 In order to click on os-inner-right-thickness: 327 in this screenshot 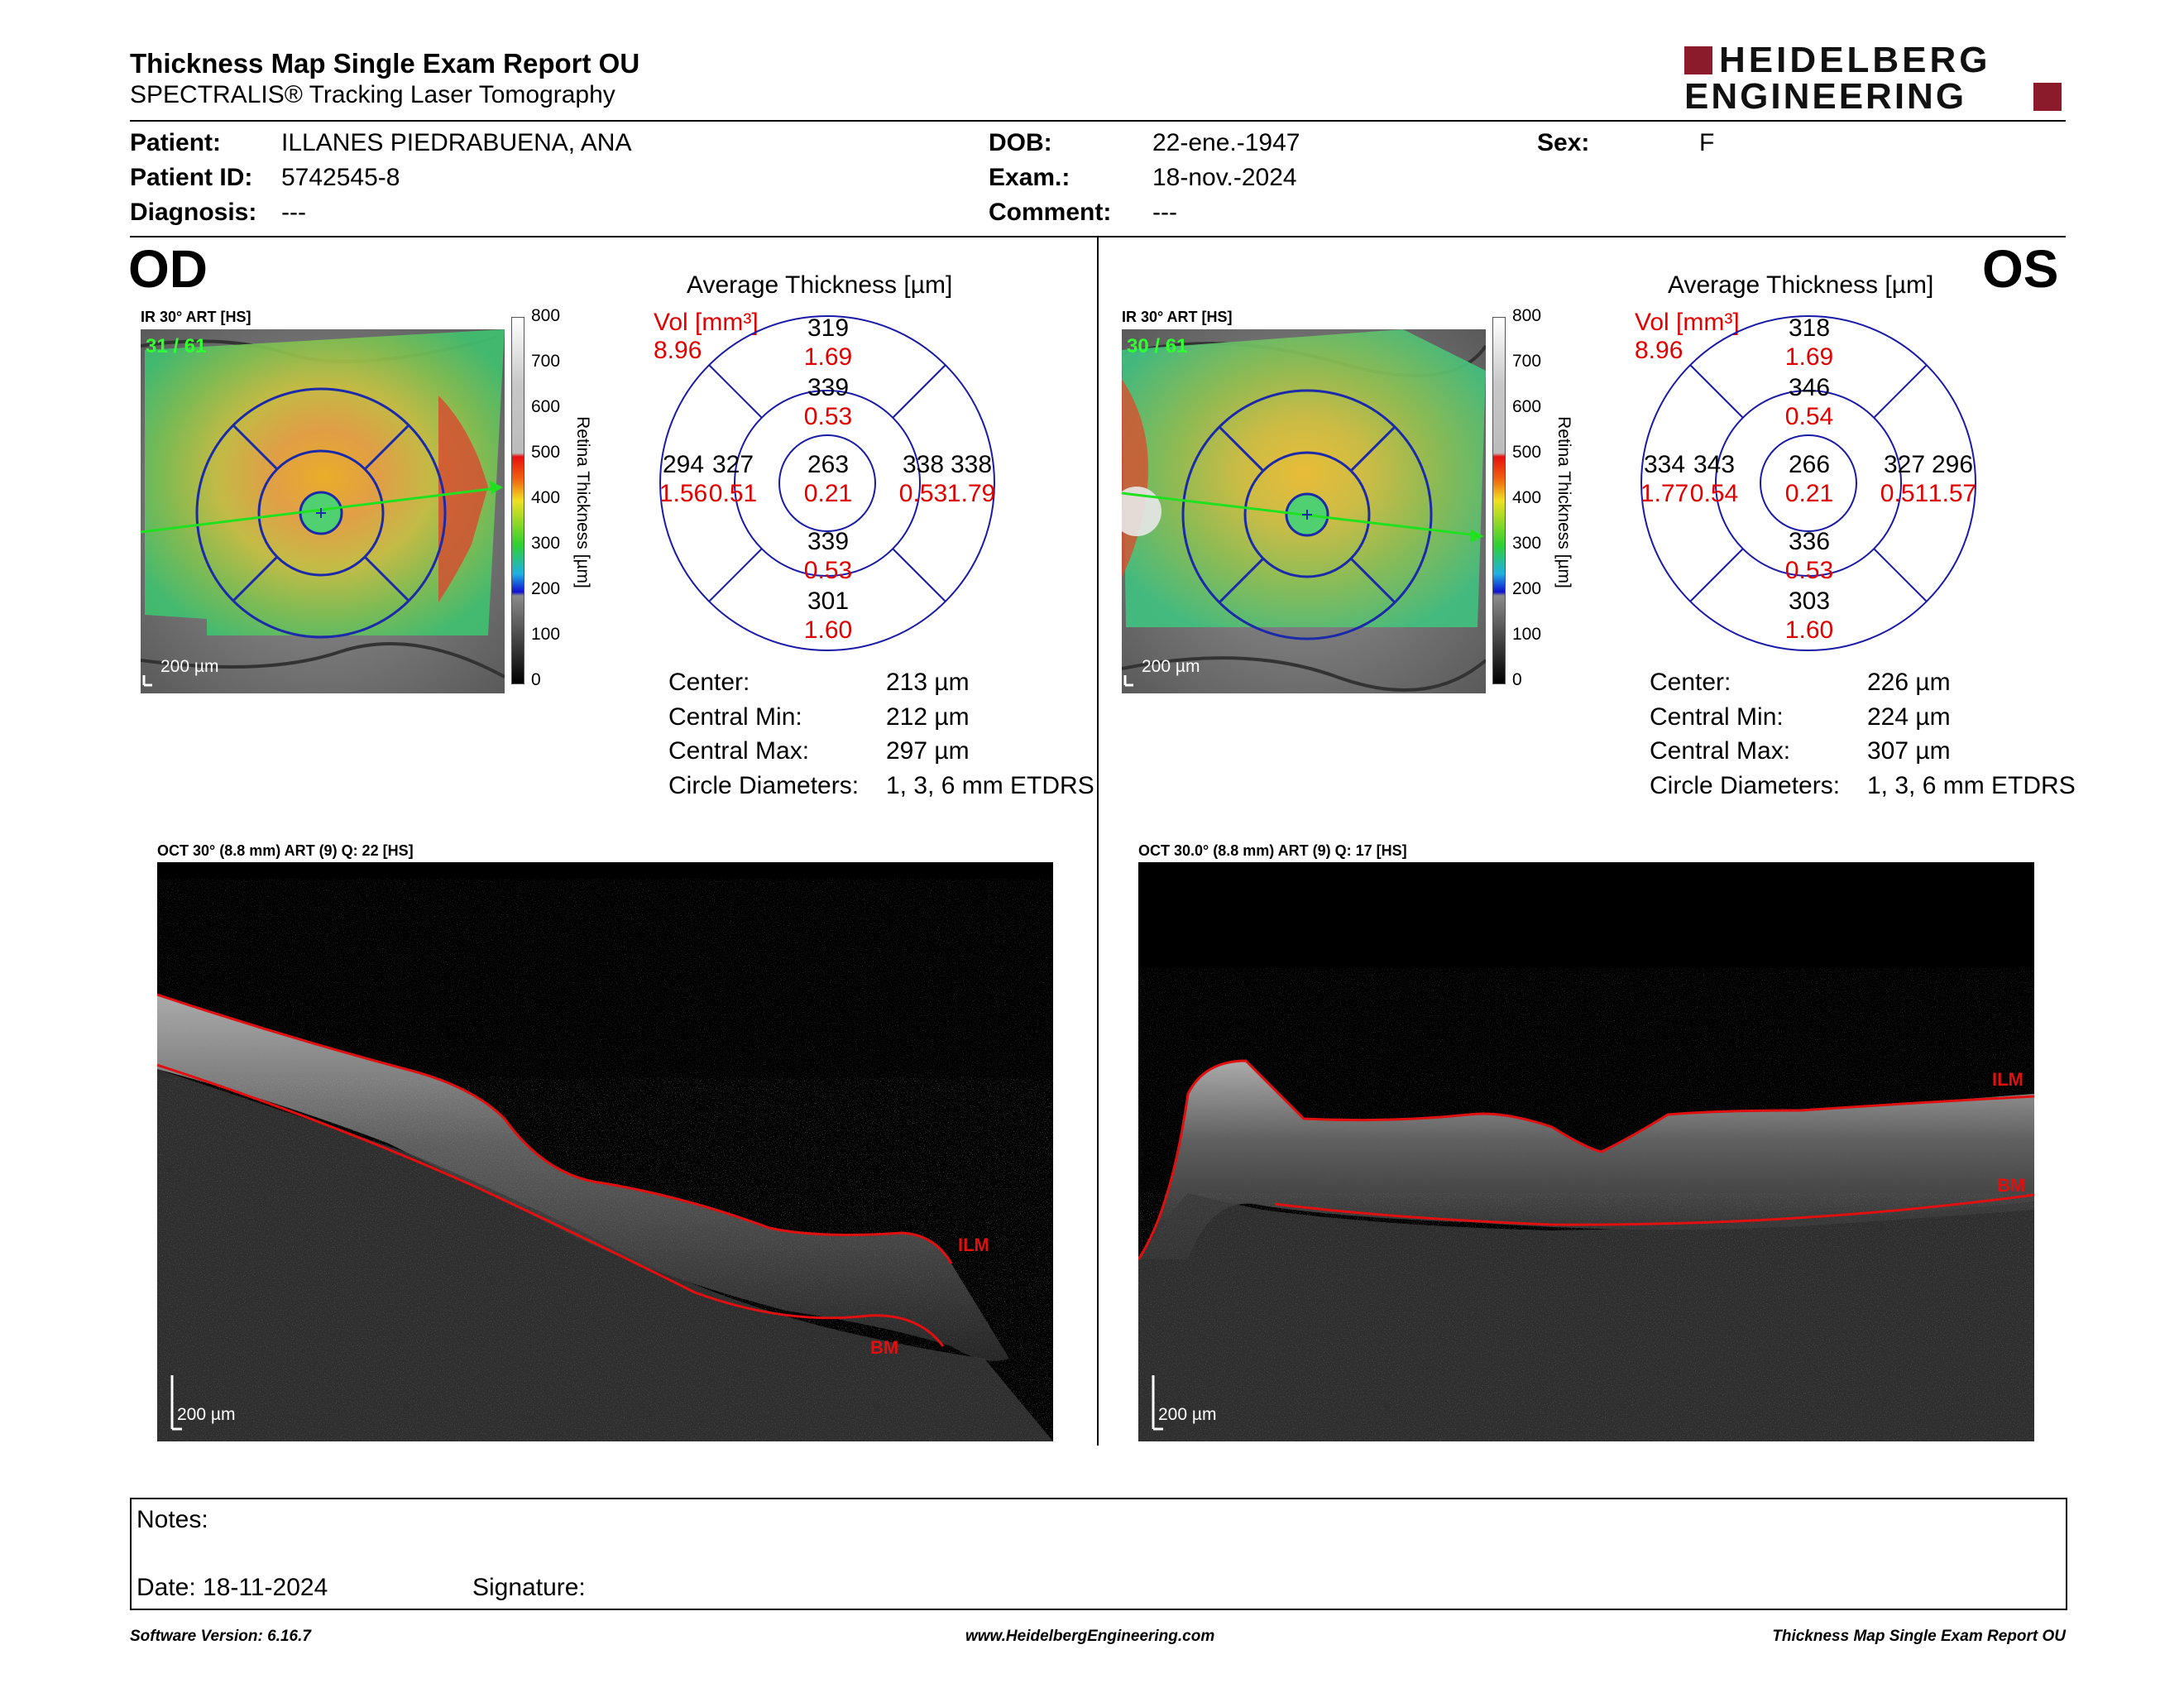, I will do `click(1904, 464)`.